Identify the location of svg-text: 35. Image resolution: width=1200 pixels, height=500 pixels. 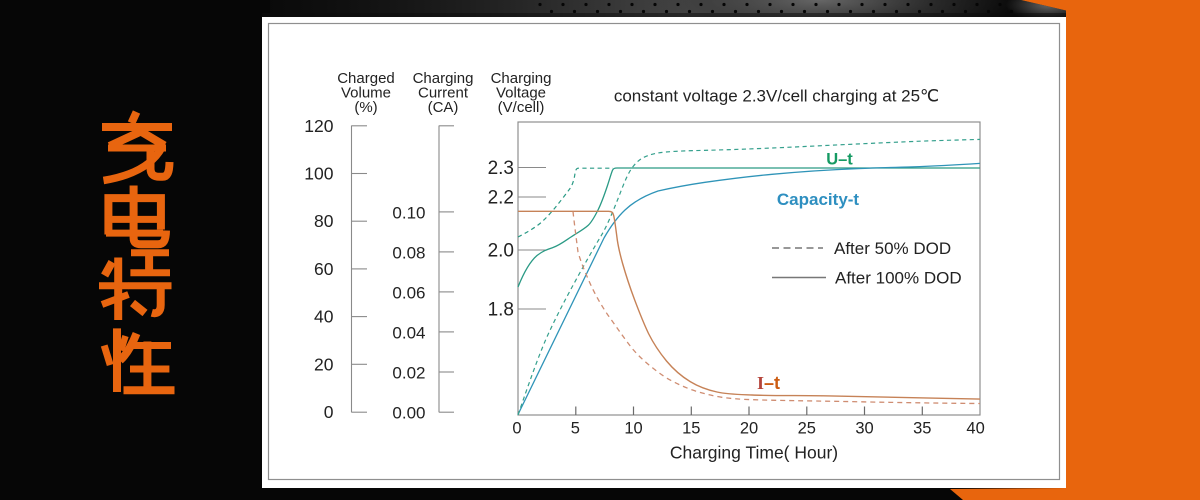
(922, 428).